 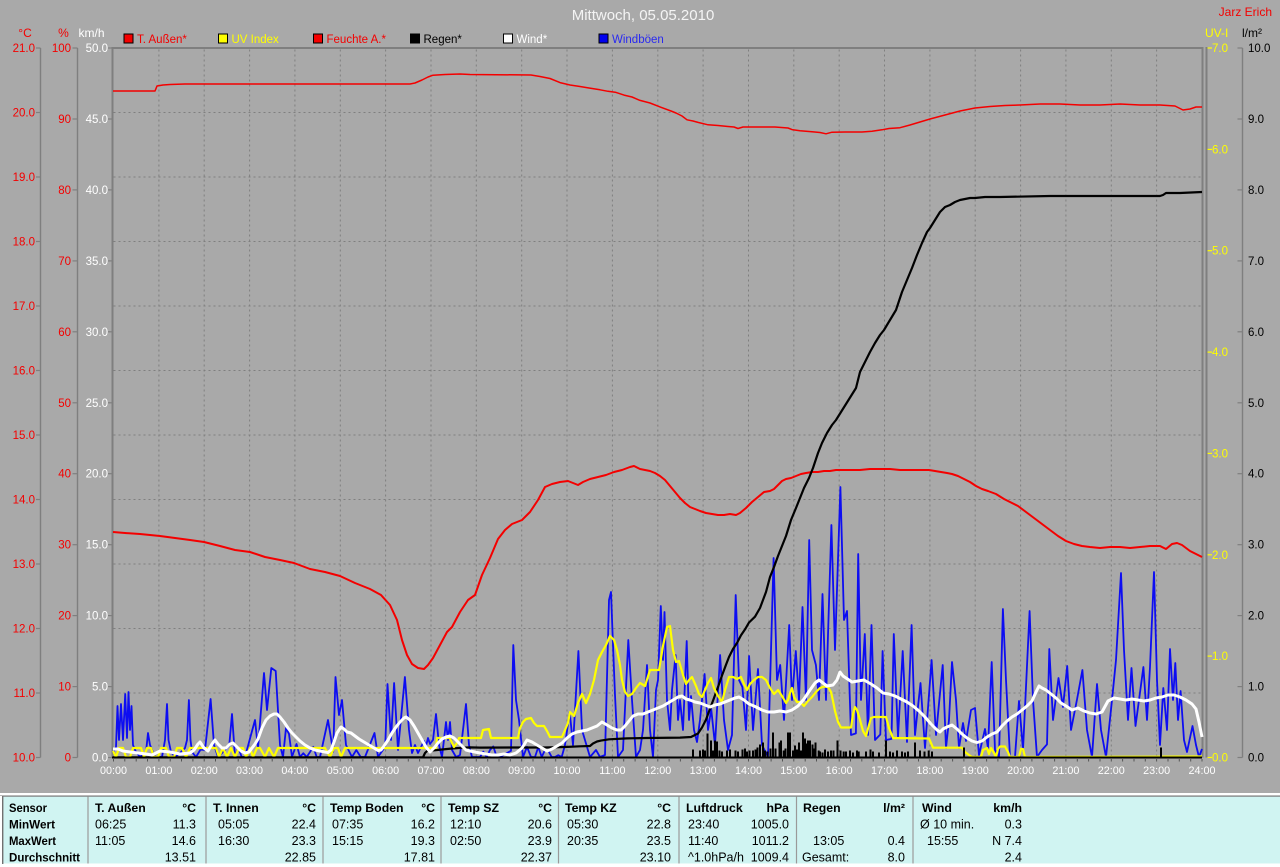 I want to click on svg-text: 5.0, so click(x=1220, y=252).